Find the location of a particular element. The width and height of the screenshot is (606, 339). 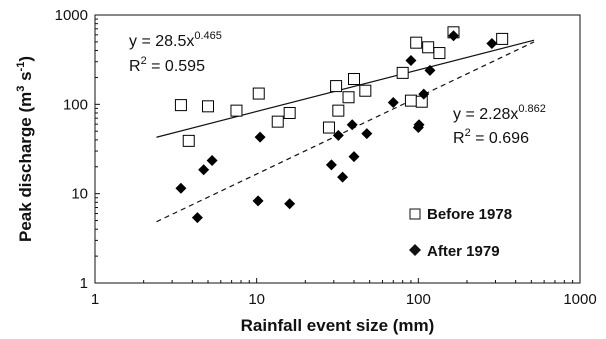

y-axis: 1 10 100 1000 is located at coordinates (77, 149).